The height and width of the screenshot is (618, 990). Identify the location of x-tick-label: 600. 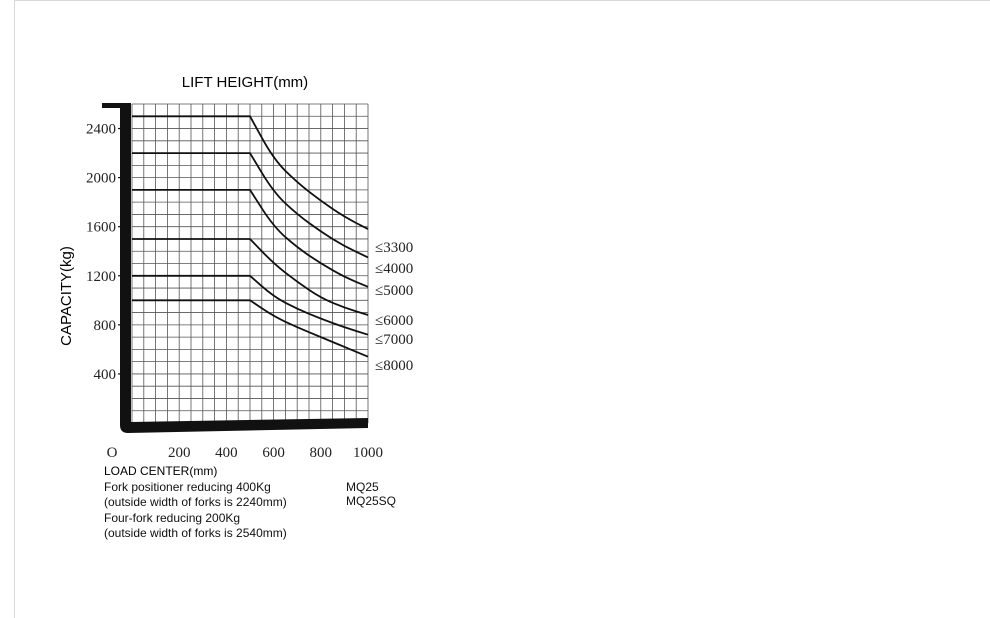
(273, 453).